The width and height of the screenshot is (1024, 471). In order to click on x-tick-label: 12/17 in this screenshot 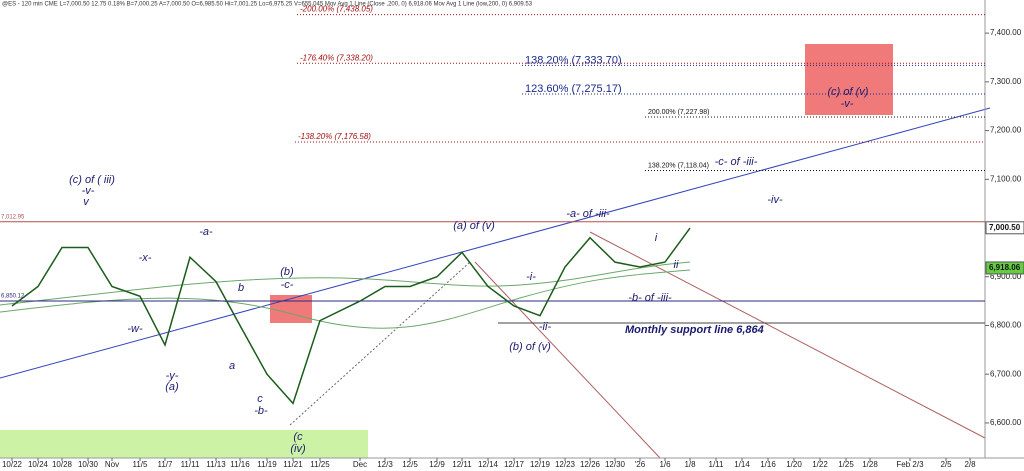, I will do `click(514, 464)`.